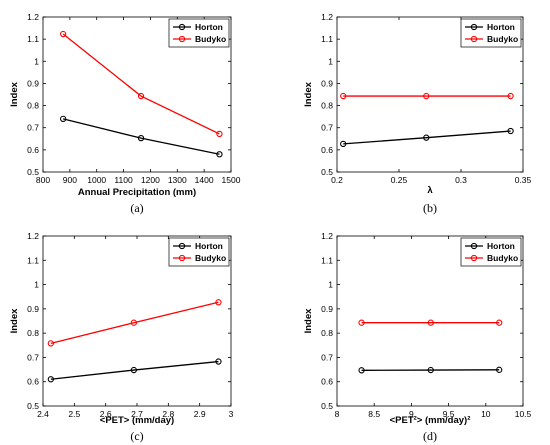  I want to click on x-tick-label: 900, so click(70, 180).